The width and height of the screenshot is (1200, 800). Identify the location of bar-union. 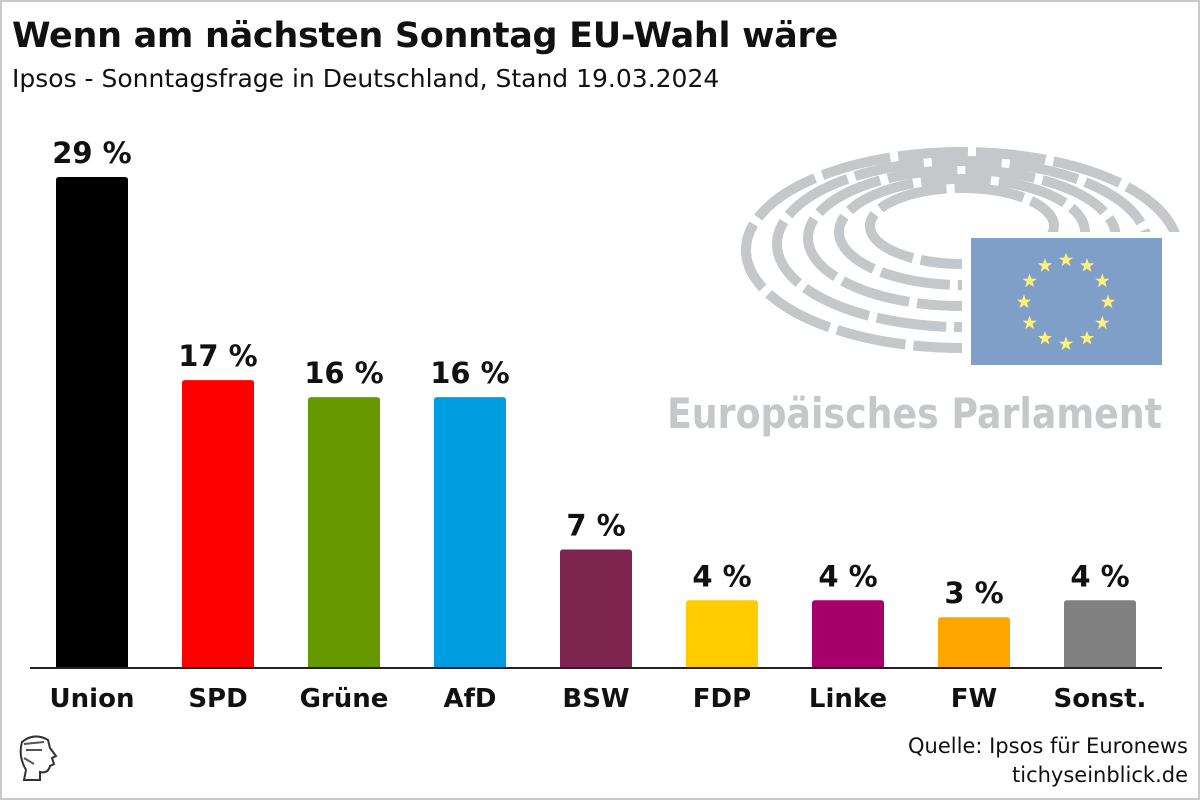
(92, 422).